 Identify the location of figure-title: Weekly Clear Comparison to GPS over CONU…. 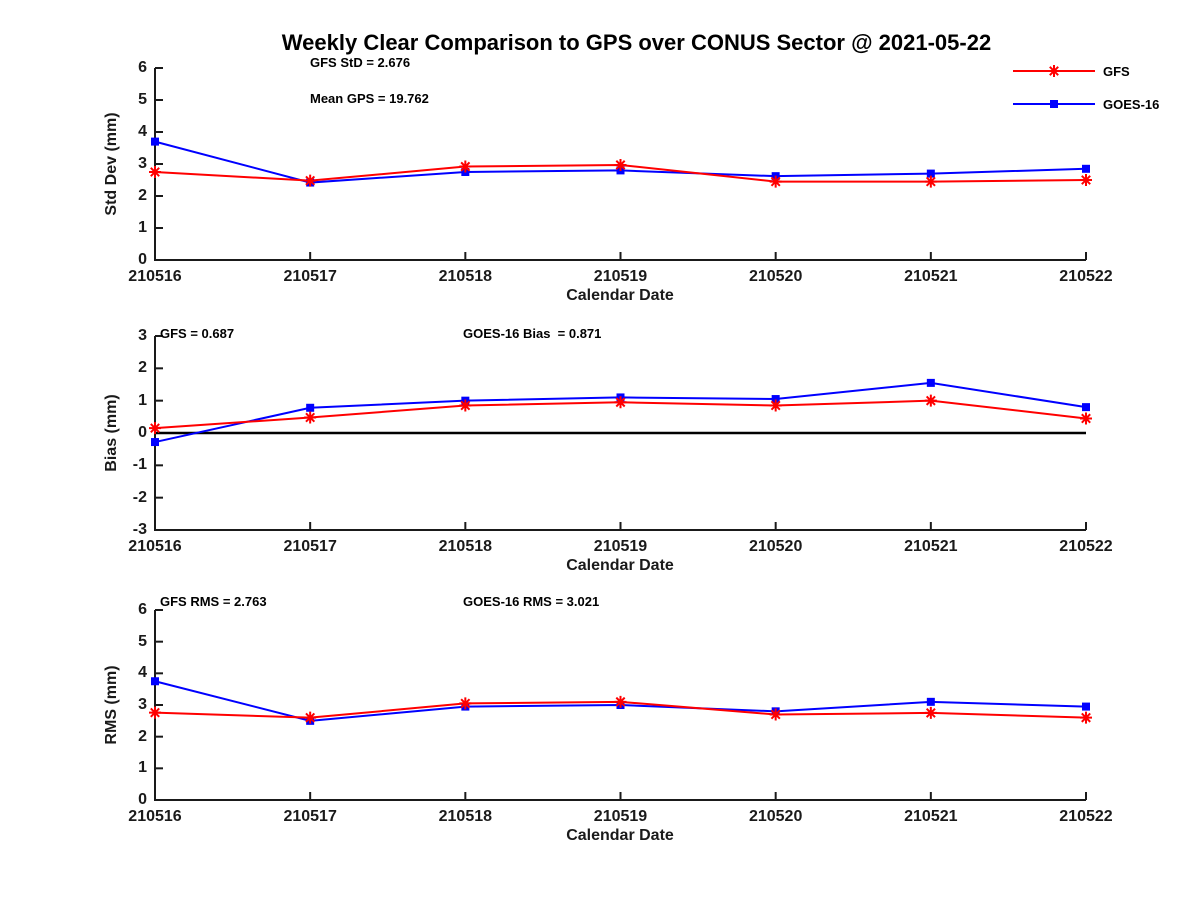
(636, 42).